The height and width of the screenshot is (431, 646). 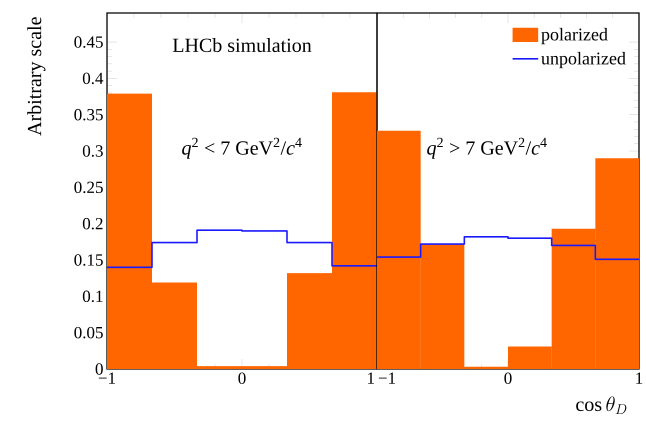 I want to click on y-tick-label: 0.25, so click(x=88, y=188).